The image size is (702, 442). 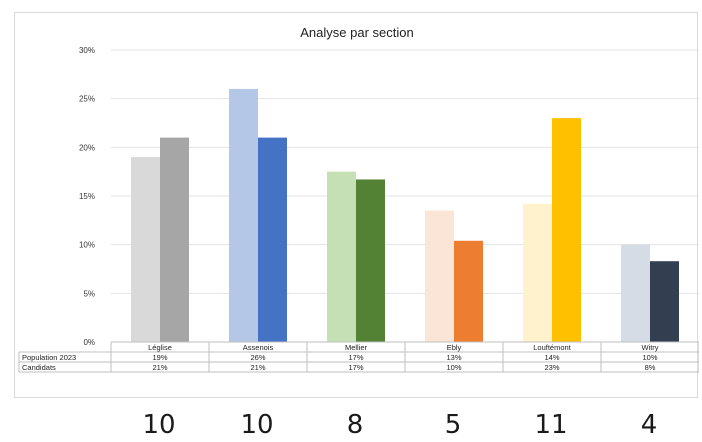 I want to click on data-label: 23%, so click(x=551, y=367).